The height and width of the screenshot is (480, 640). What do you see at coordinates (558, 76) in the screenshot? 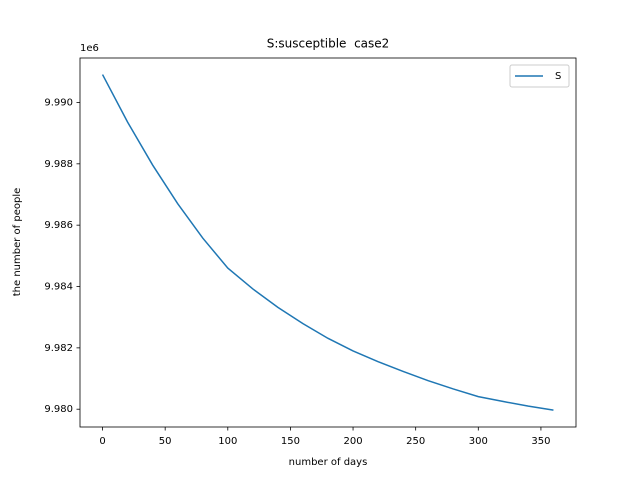
I see `legend-label: S` at bounding box center [558, 76].